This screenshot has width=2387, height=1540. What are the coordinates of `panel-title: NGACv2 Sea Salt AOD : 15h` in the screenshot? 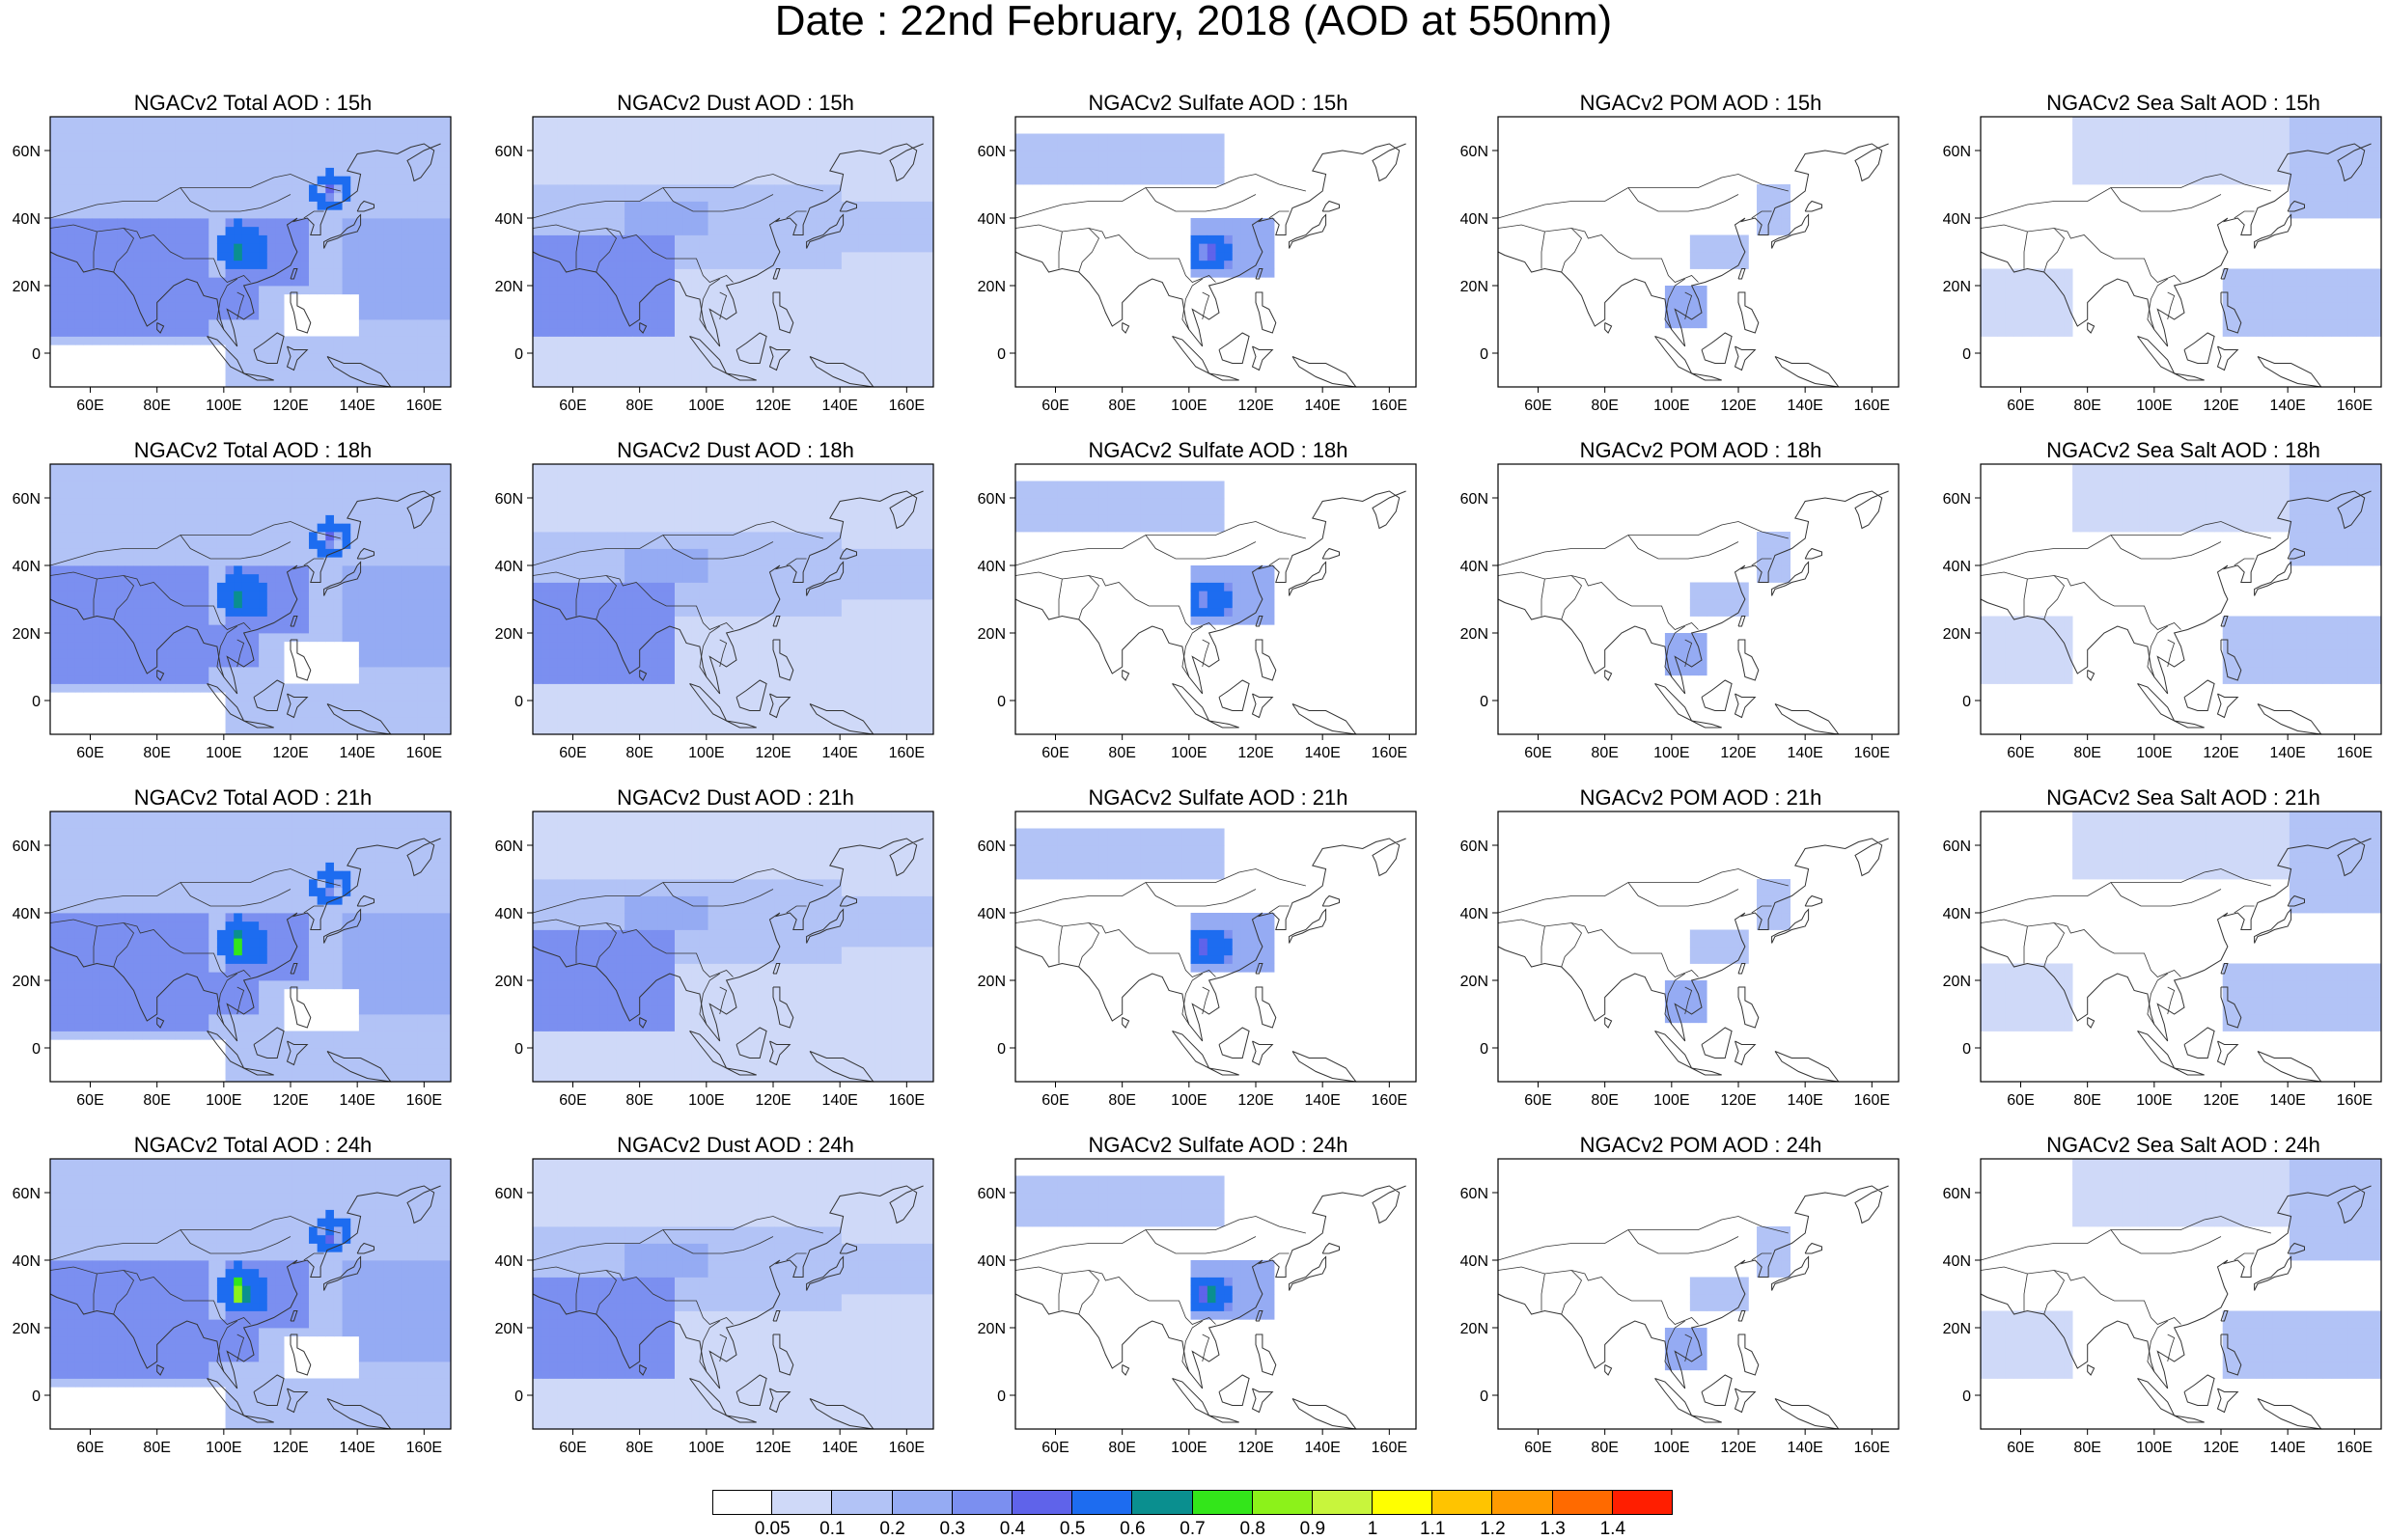 It's located at (2183, 103).